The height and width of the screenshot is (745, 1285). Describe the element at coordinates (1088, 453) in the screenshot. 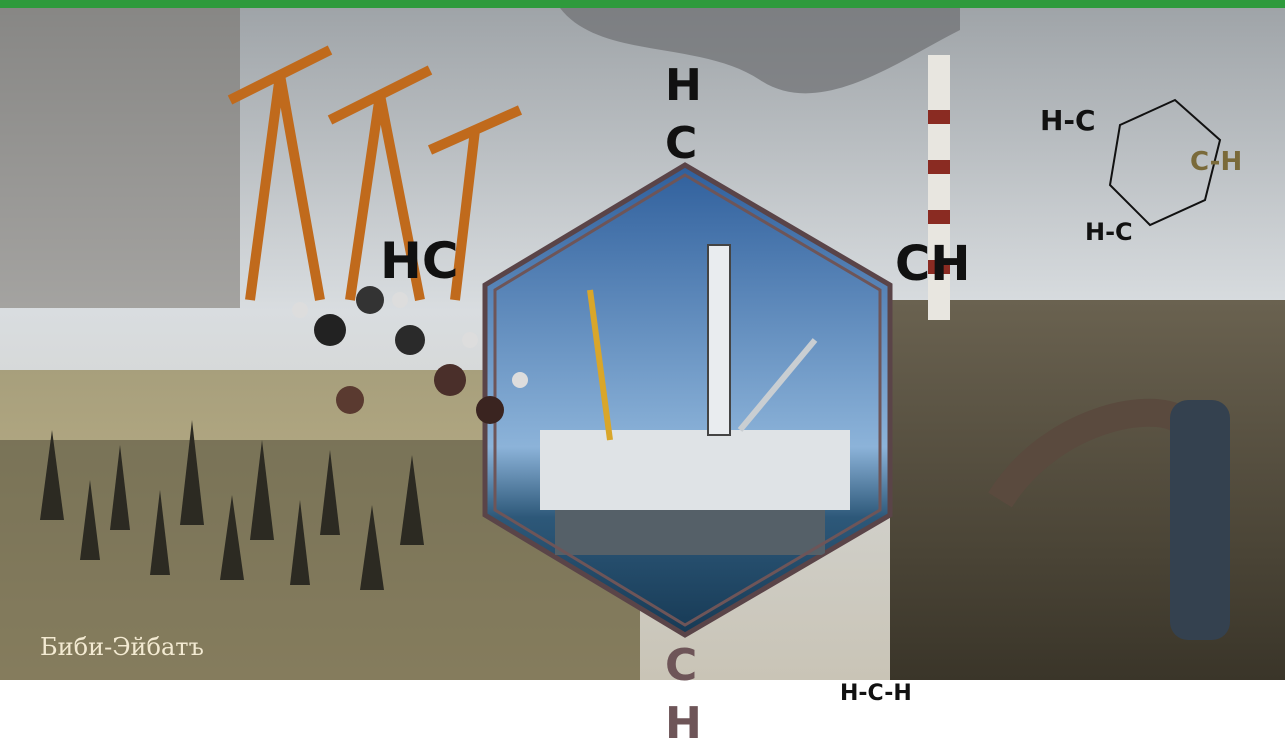

I see `pipe` at that location.